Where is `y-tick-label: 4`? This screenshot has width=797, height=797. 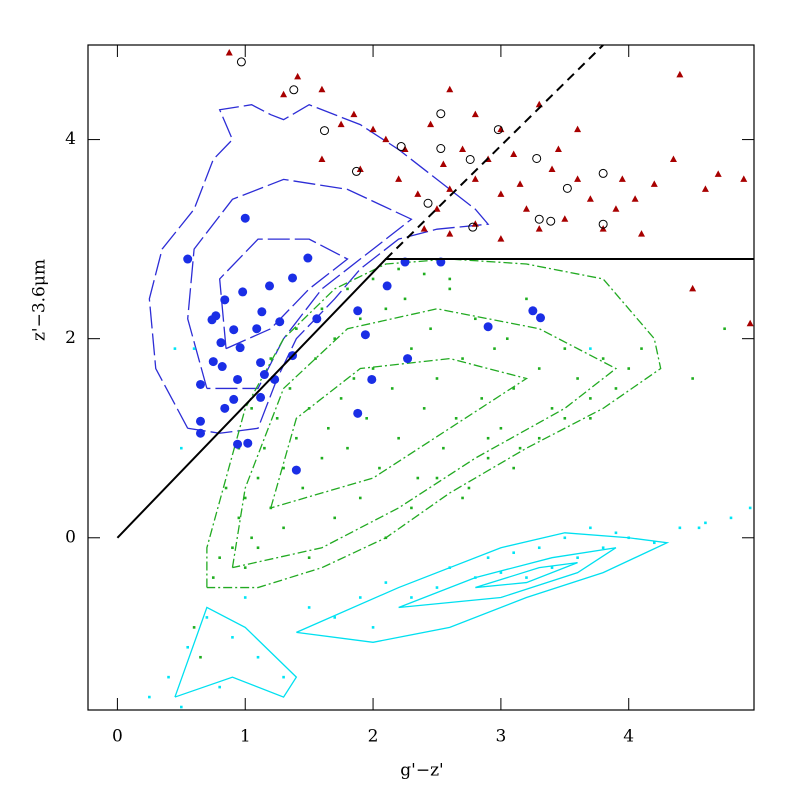
y-tick-label: 4 is located at coordinates (70, 139).